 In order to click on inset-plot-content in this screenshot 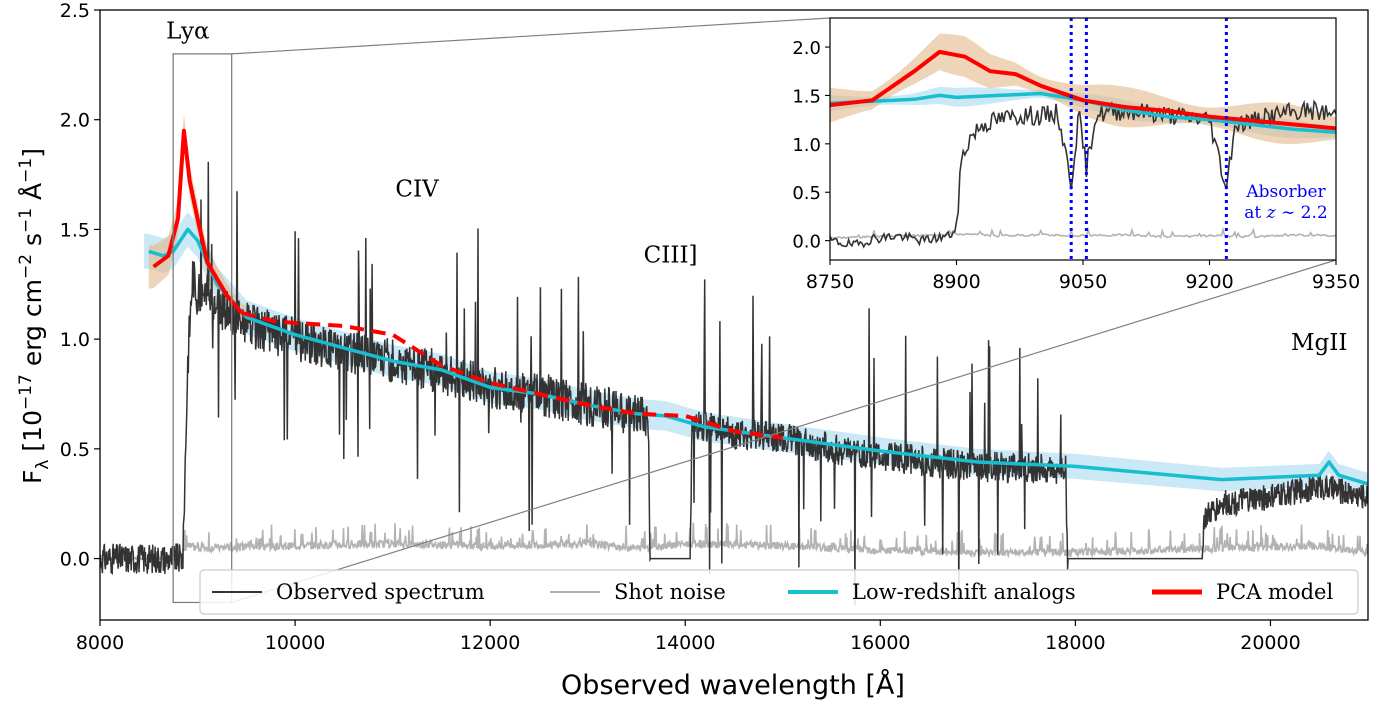, I will do `click(1083, 139)`.